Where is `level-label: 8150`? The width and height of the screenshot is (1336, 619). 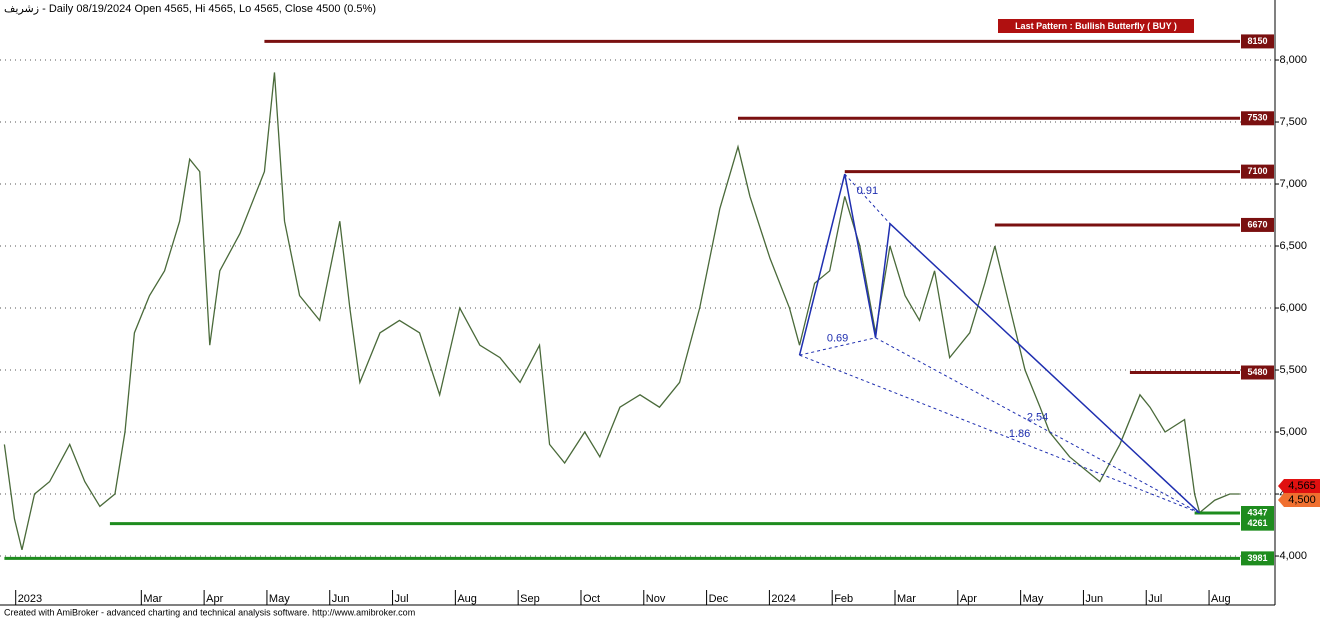 level-label: 8150 is located at coordinates (1257, 41).